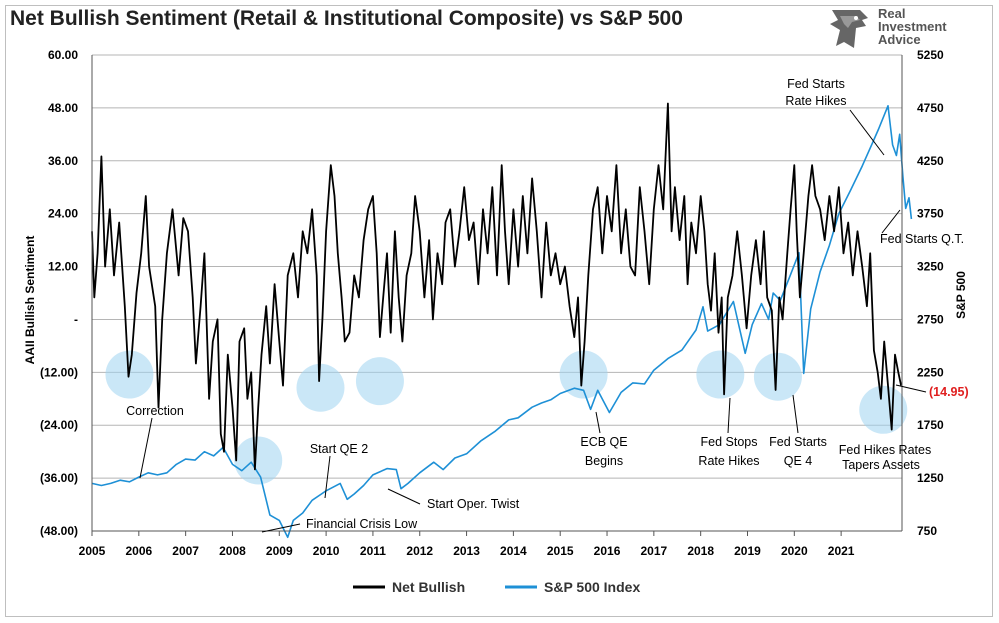  What do you see at coordinates (404, 496) in the screenshot?
I see `leader-oper-twist` at bounding box center [404, 496].